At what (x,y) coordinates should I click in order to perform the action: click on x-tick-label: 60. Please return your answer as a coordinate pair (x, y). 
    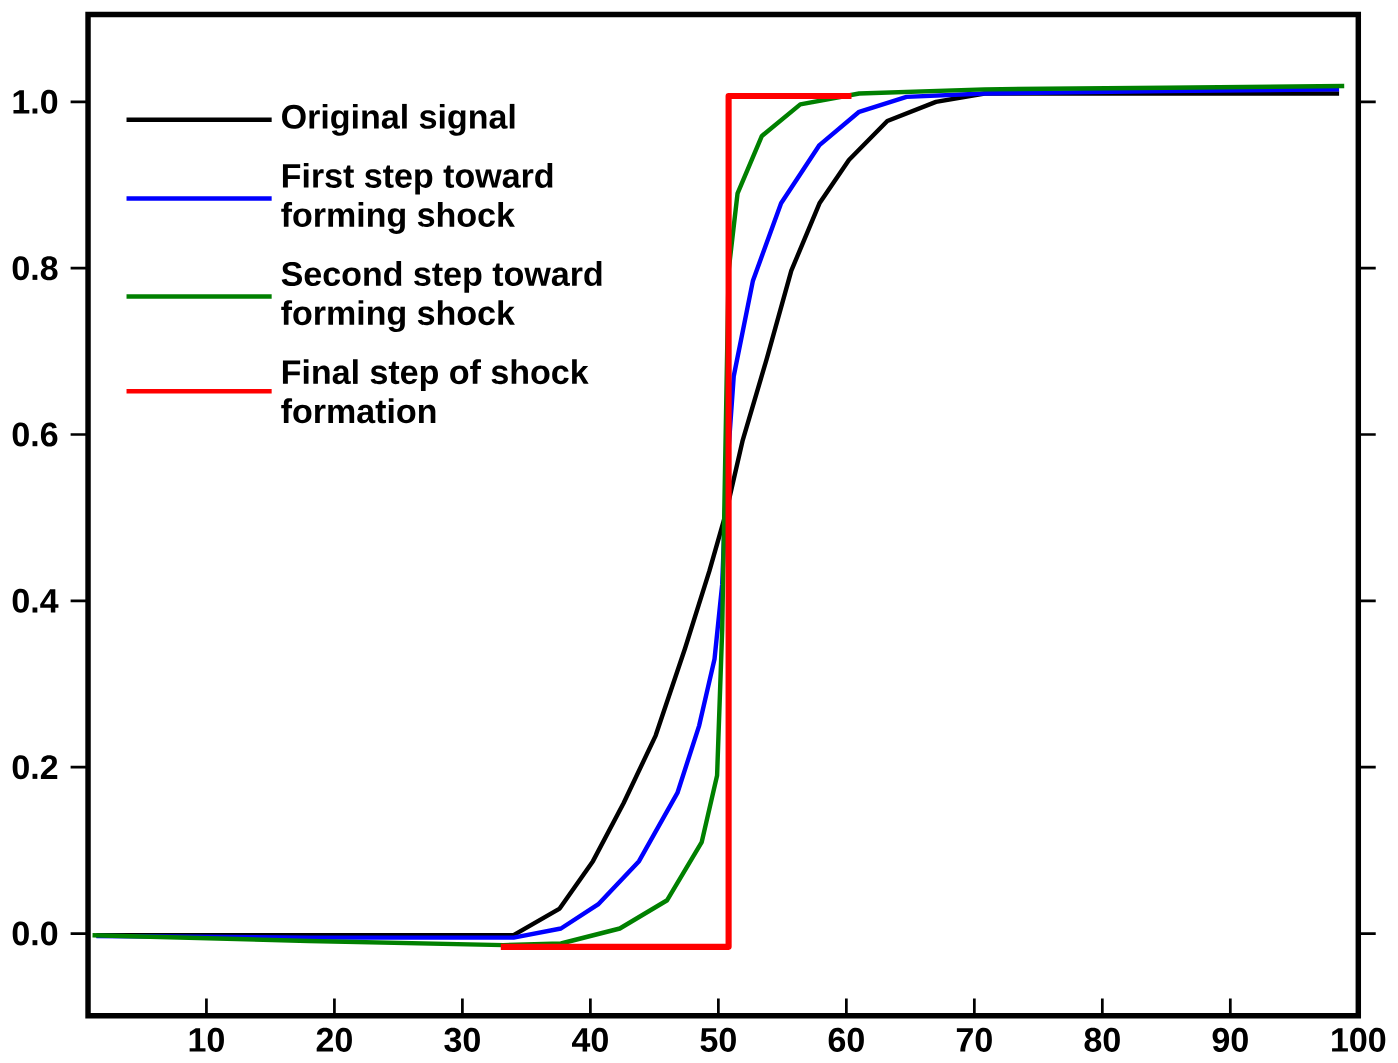
    Looking at the image, I should click on (846, 1039).